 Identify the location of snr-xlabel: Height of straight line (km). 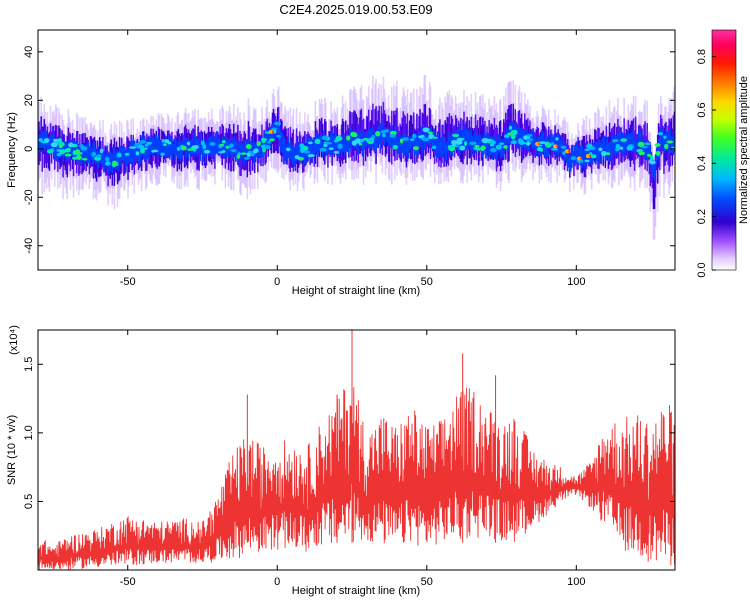
(356, 591).